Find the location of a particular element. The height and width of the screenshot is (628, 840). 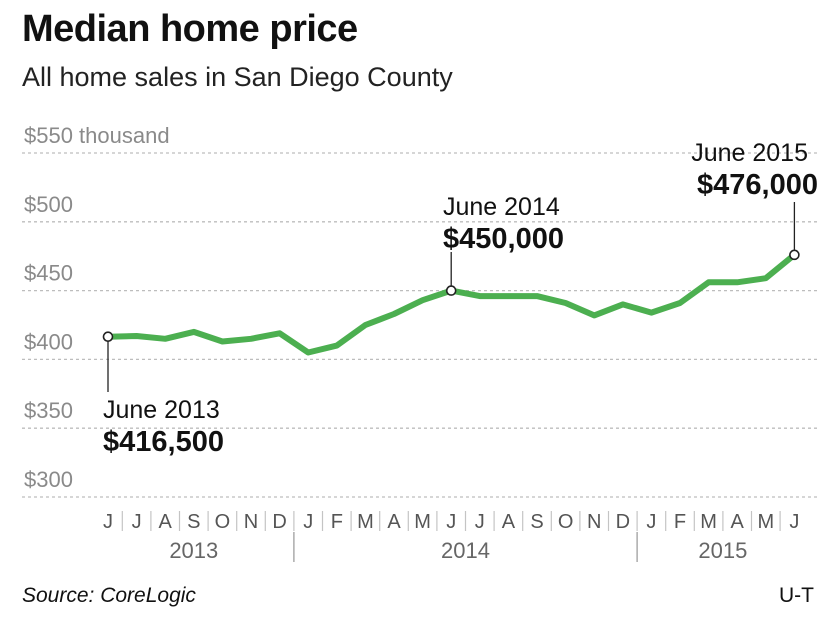

y-tick-label: $550 thousand is located at coordinates (97, 135).